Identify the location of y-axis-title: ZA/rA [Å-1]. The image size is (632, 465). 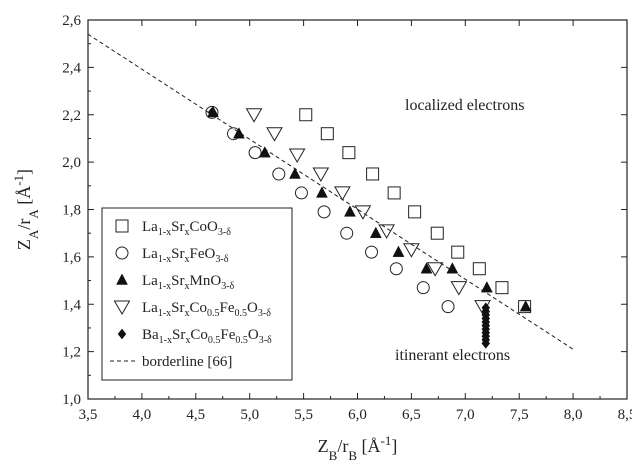
(26, 209).